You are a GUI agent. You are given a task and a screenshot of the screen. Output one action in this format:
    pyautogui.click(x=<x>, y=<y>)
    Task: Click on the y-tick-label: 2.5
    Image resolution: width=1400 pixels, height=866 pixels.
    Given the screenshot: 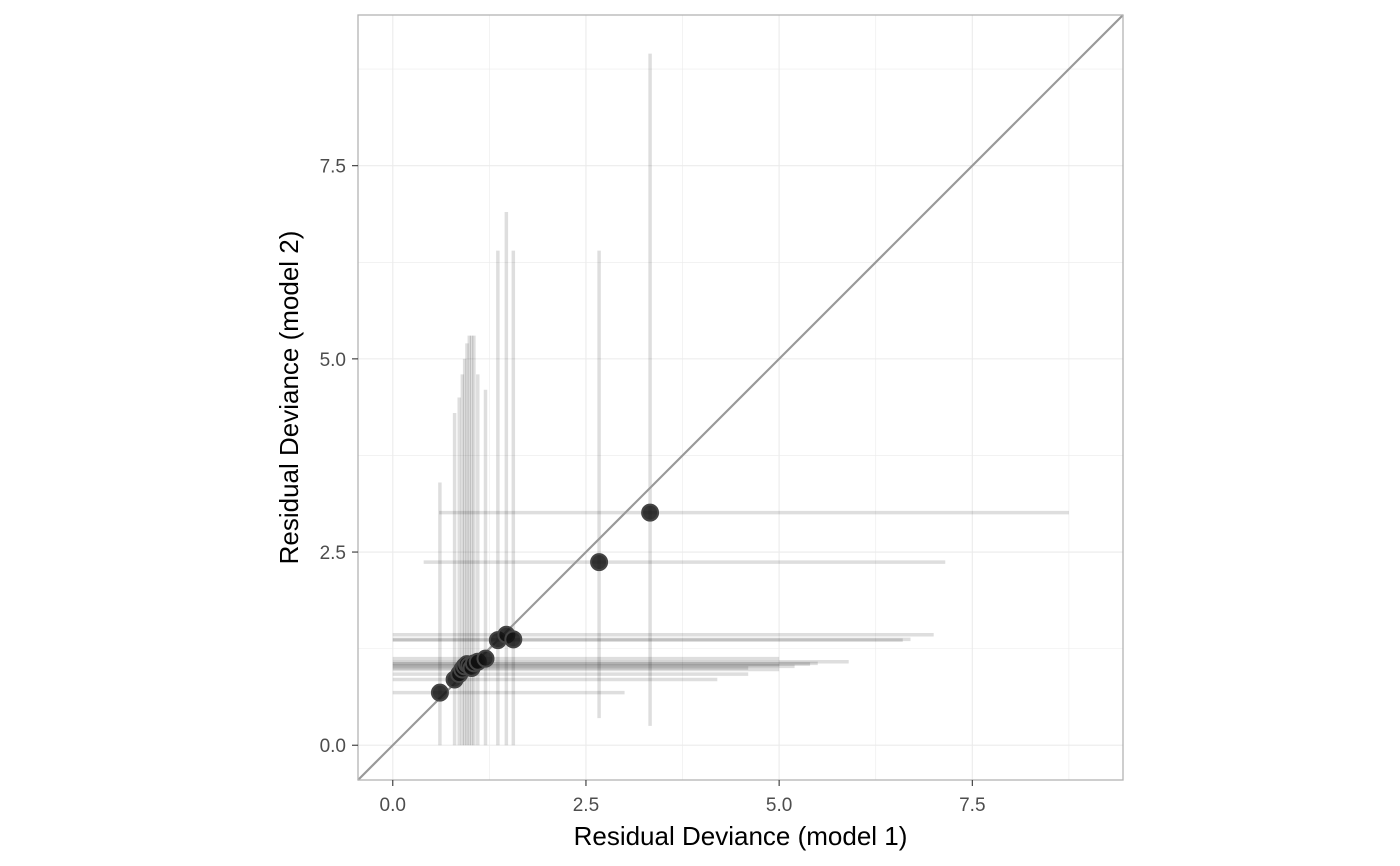 What is the action you would take?
    pyautogui.click(x=333, y=553)
    